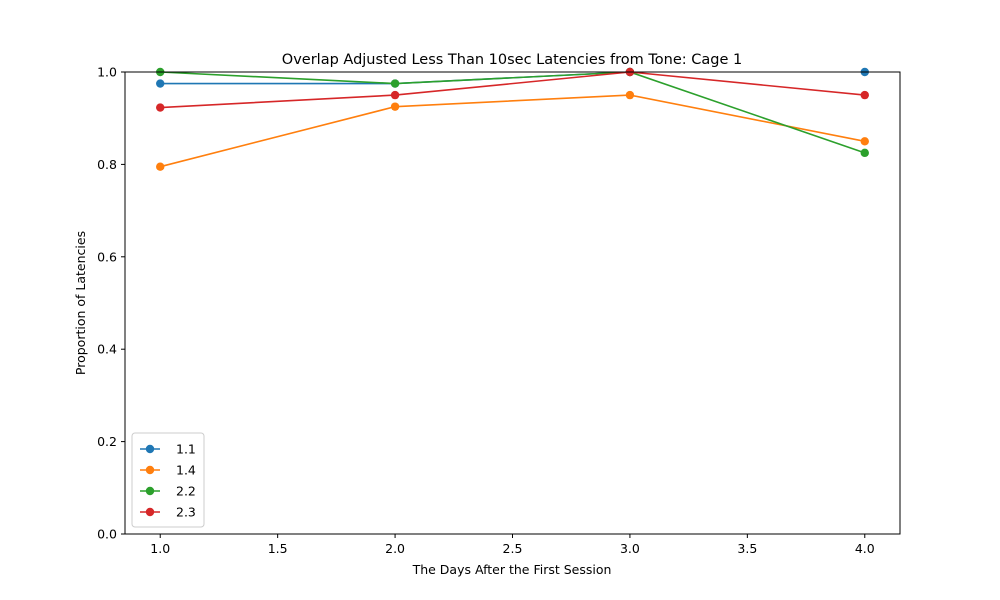  Describe the element at coordinates (513, 548) in the screenshot. I see `x-tick-label: 2.5` at that location.